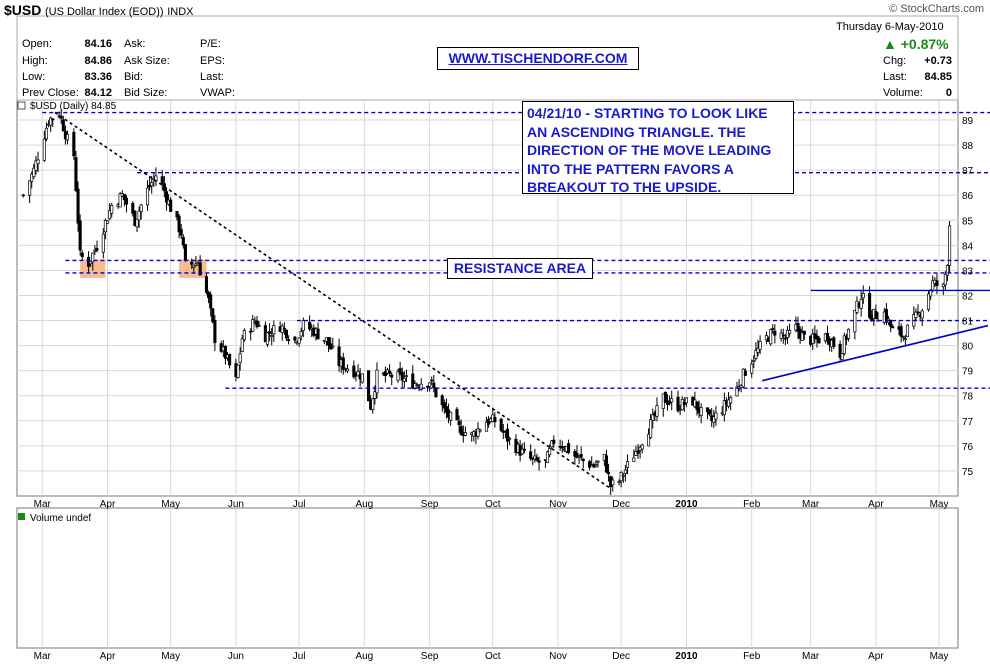 This screenshot has height=664, width=990. What do you see at coordinates (811, 504) in the screenshot?
I see `x-tick-label: Mar` at bounding box center [811, 504].